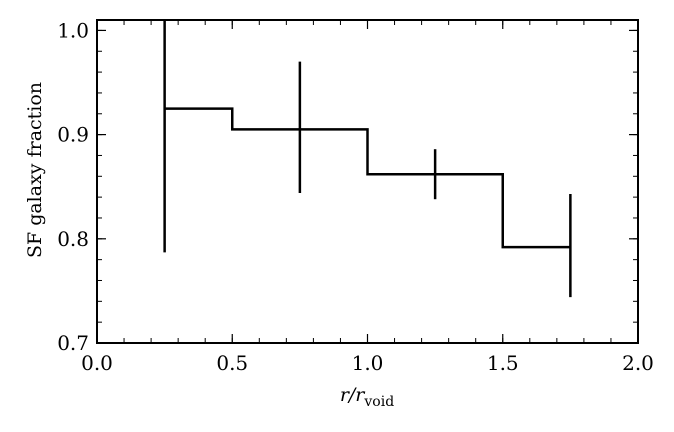 This screenshot has height=432, width=674. I want to click on y-axis-label: SF galaxy fraction, so click(35, 170).